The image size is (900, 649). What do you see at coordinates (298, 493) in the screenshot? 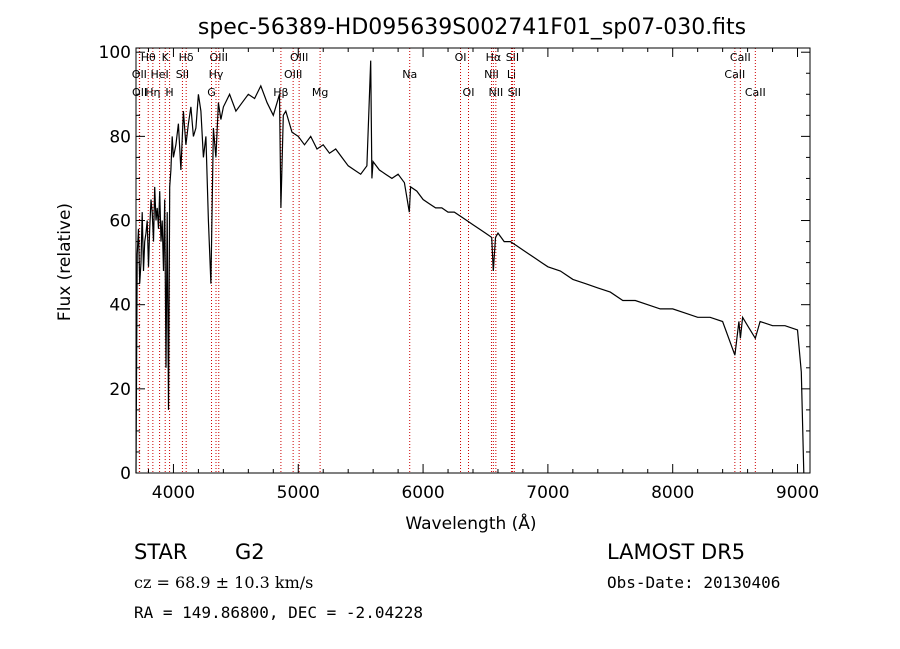
I see `x-tick-label: 5000` at bounding box center [298, 493].